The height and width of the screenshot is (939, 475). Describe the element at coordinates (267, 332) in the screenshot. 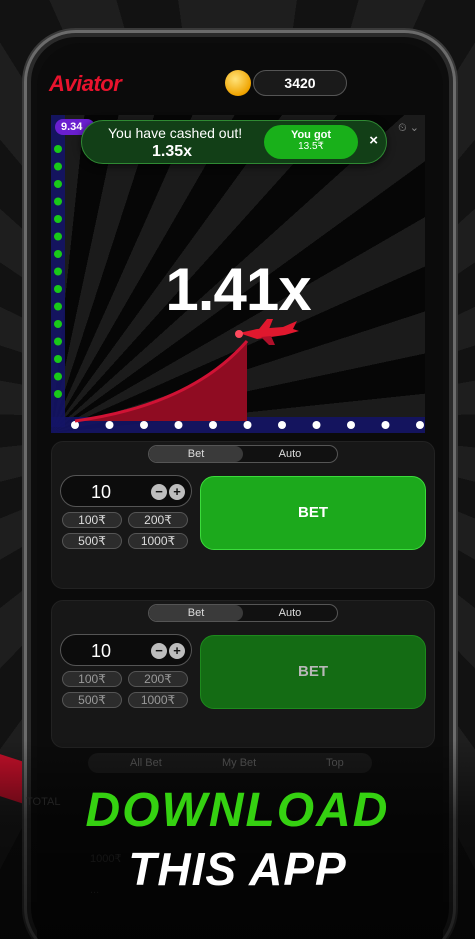

I see `plane-icon` at that location.